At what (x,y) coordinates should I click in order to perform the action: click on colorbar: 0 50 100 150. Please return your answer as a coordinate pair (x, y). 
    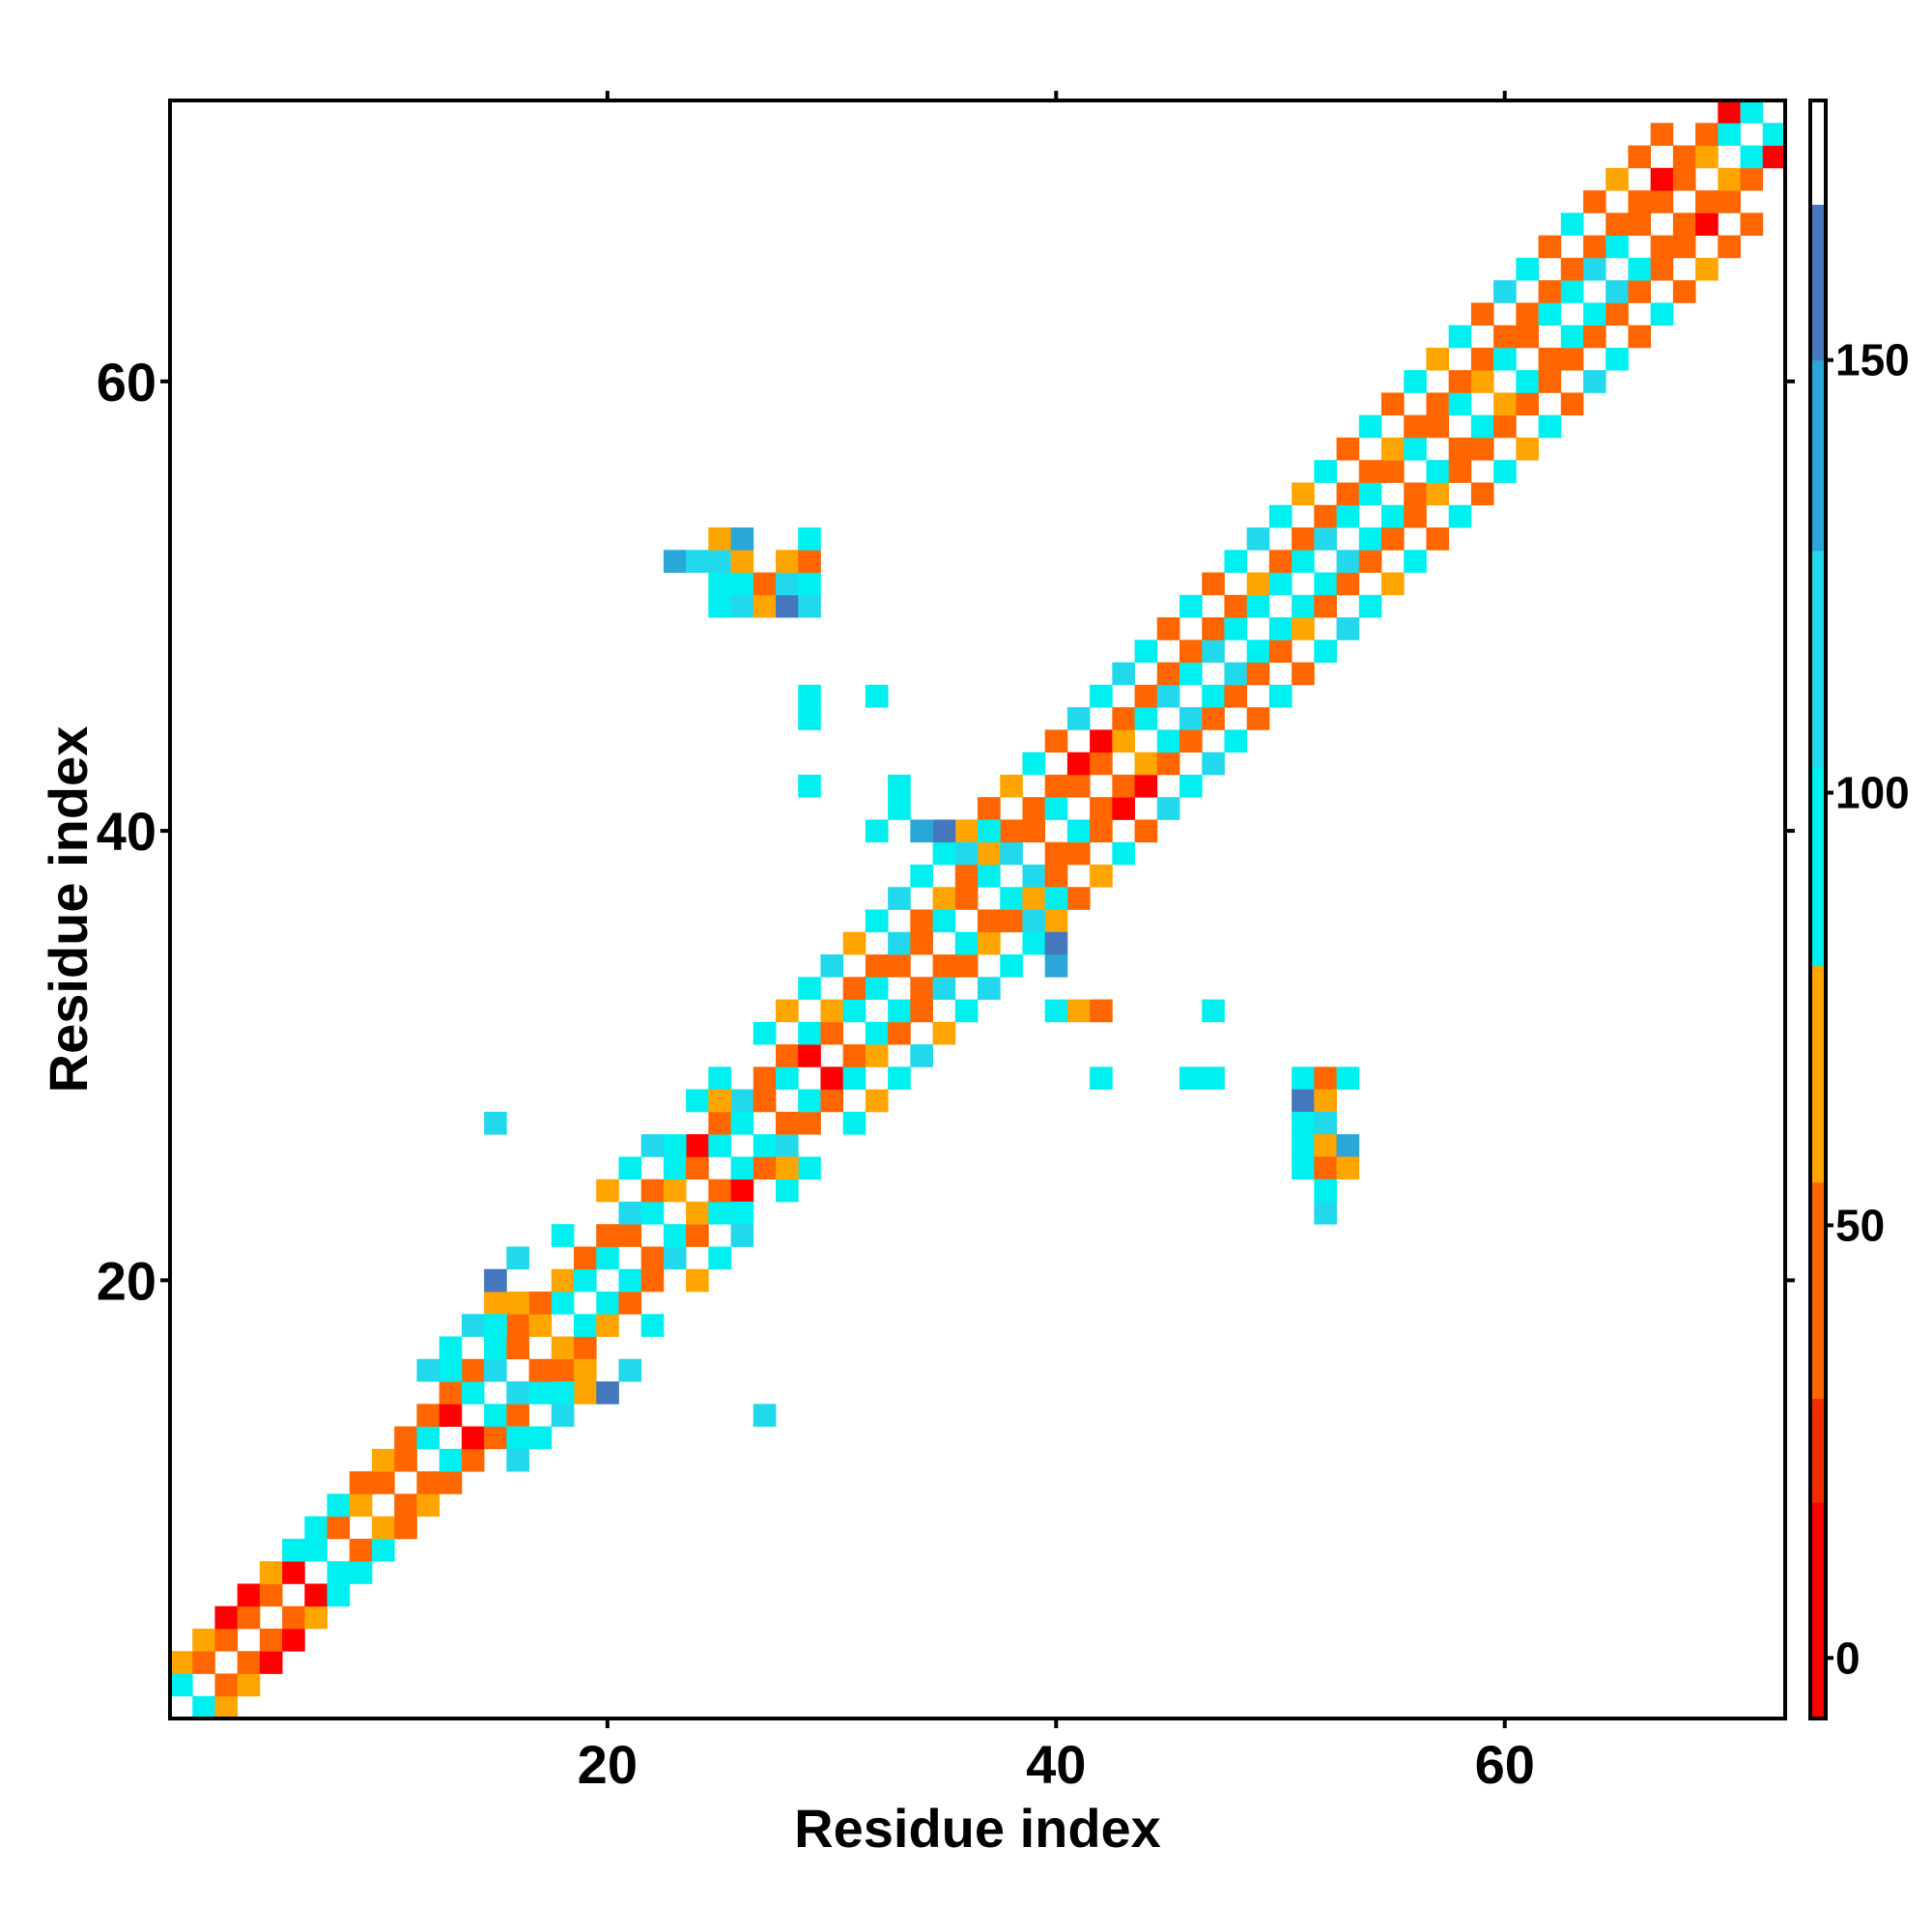
    Looking at the image, I should click on (1859, 909).